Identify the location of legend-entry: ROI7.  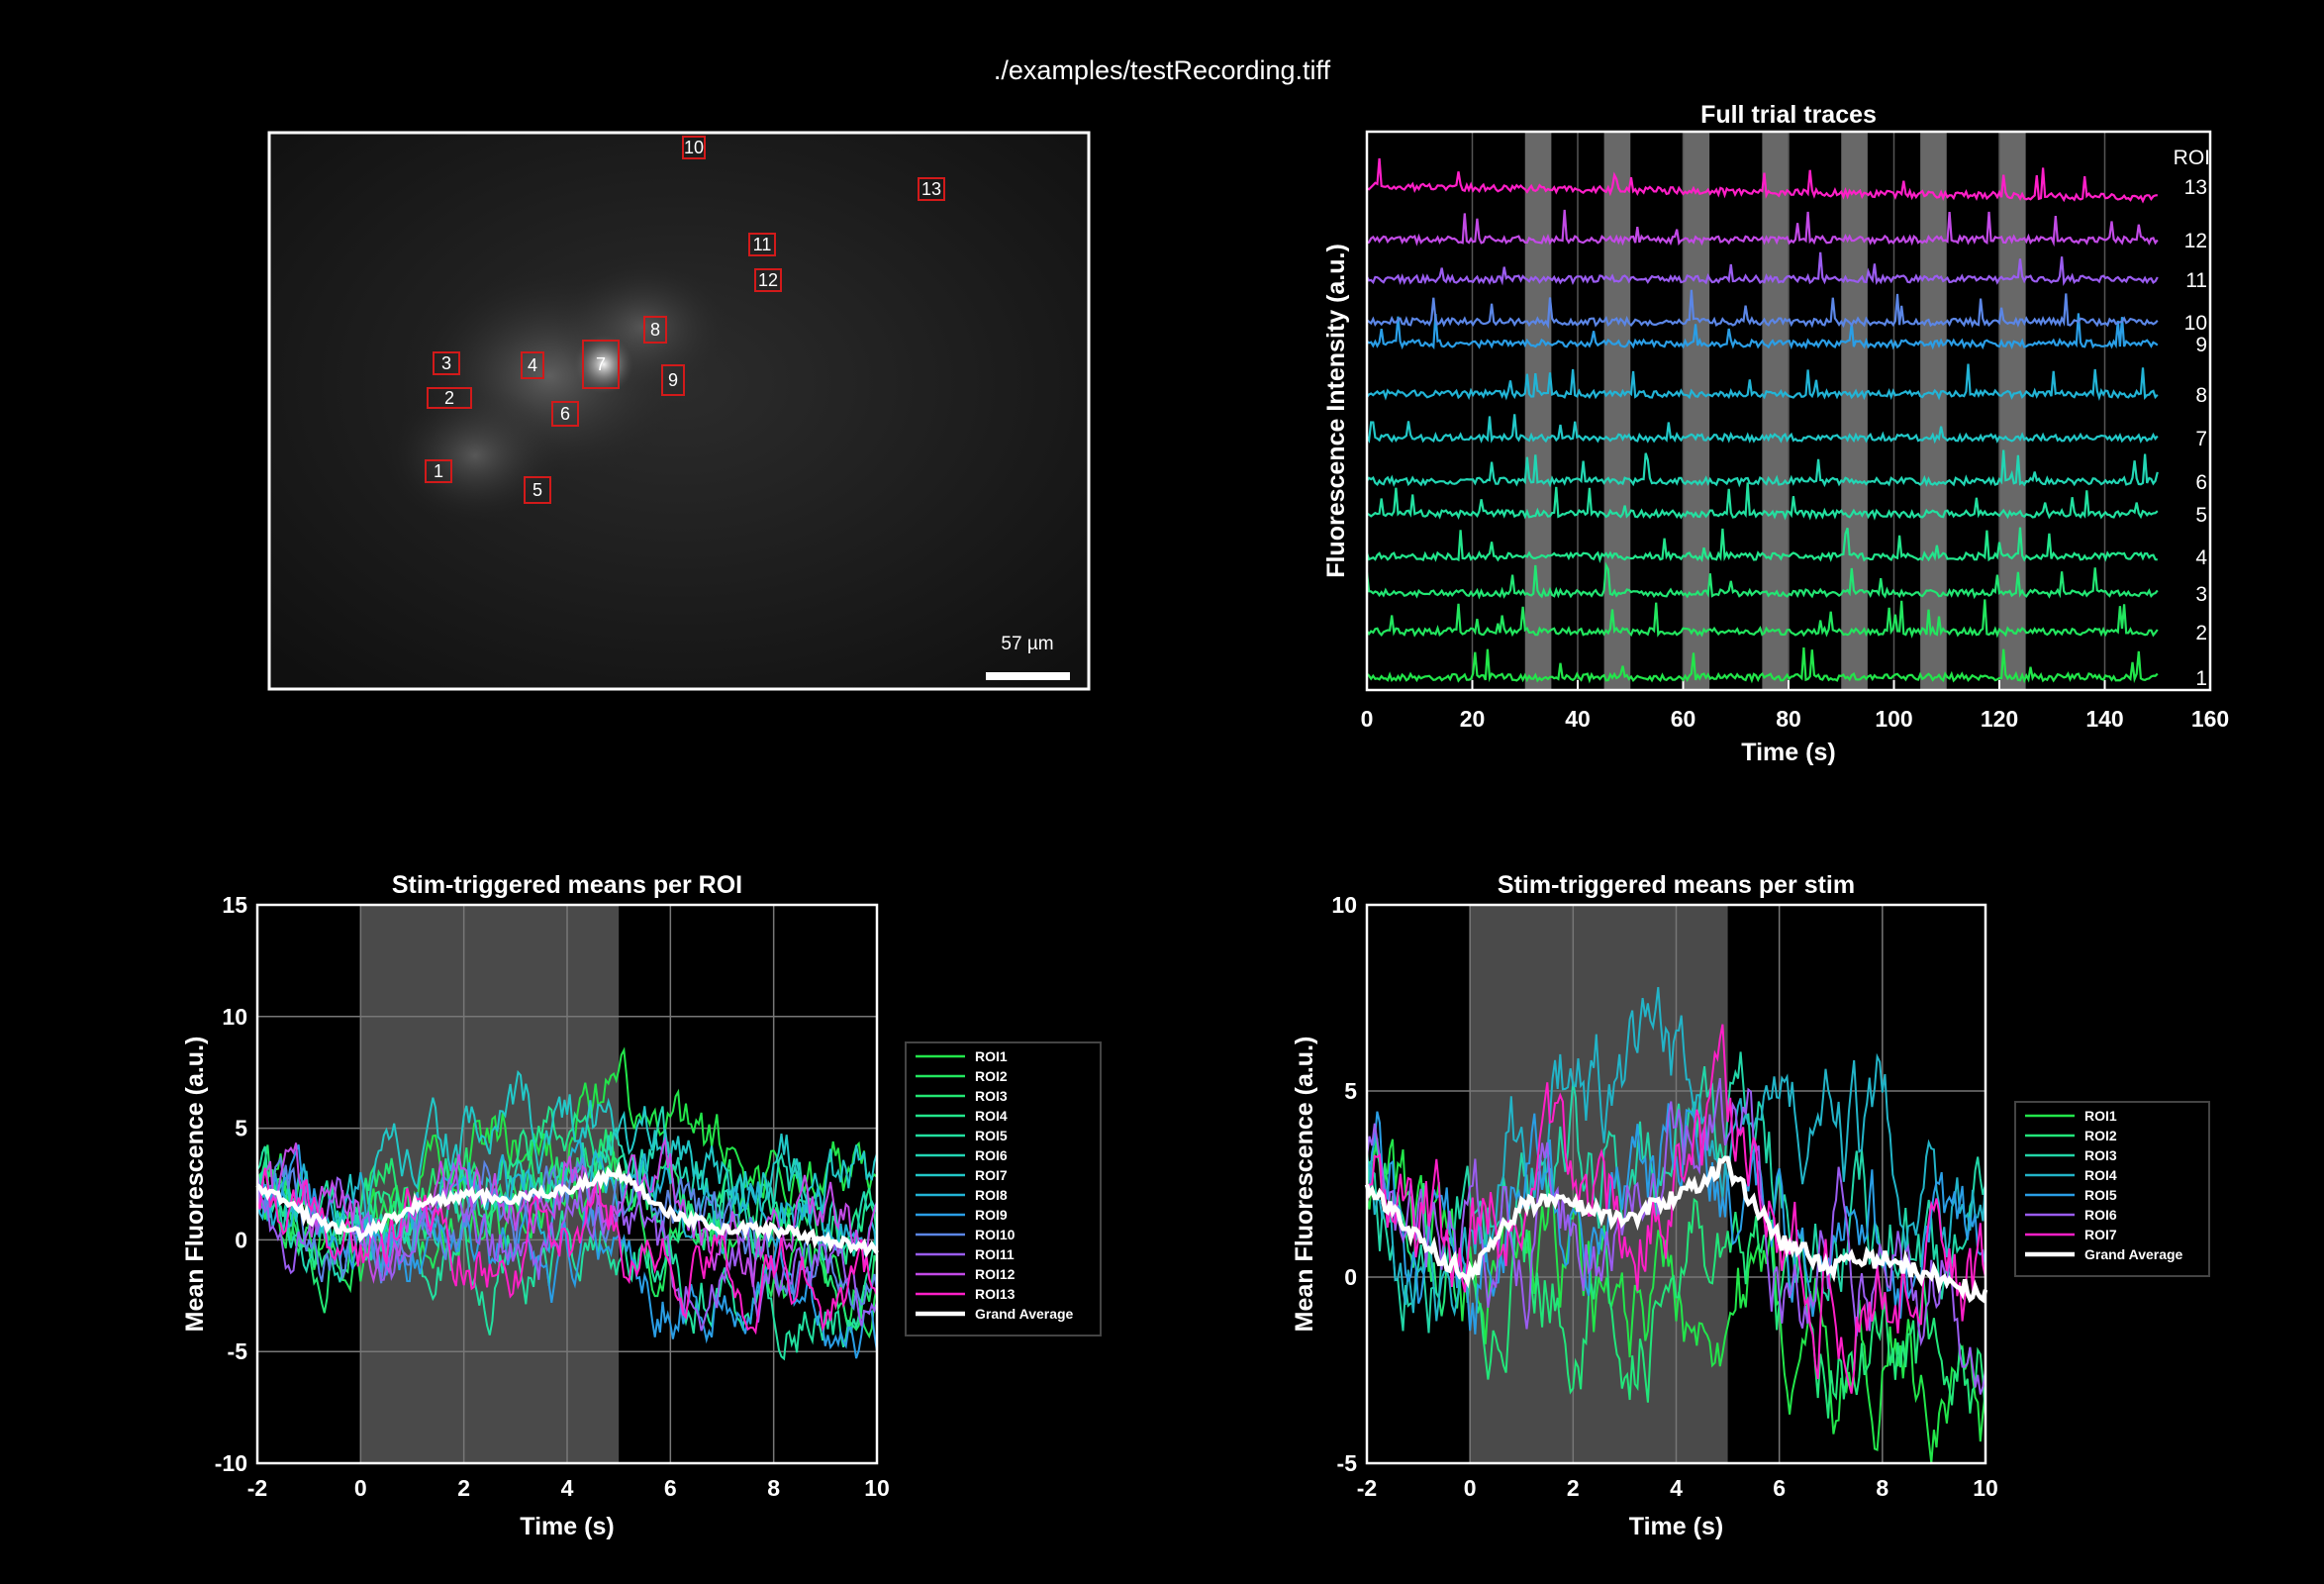
(991, 1175).